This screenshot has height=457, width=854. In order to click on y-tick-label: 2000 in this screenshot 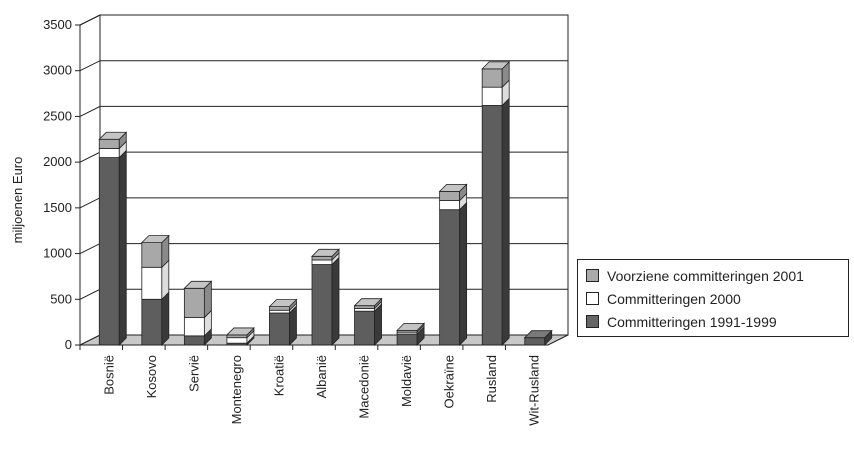, I will do `click(57, 161)`.